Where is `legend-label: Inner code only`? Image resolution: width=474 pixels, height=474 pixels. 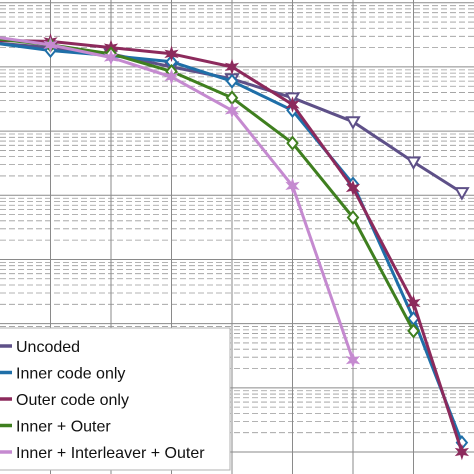
legend-label: Inner code only is located at coordinates (70, 374).